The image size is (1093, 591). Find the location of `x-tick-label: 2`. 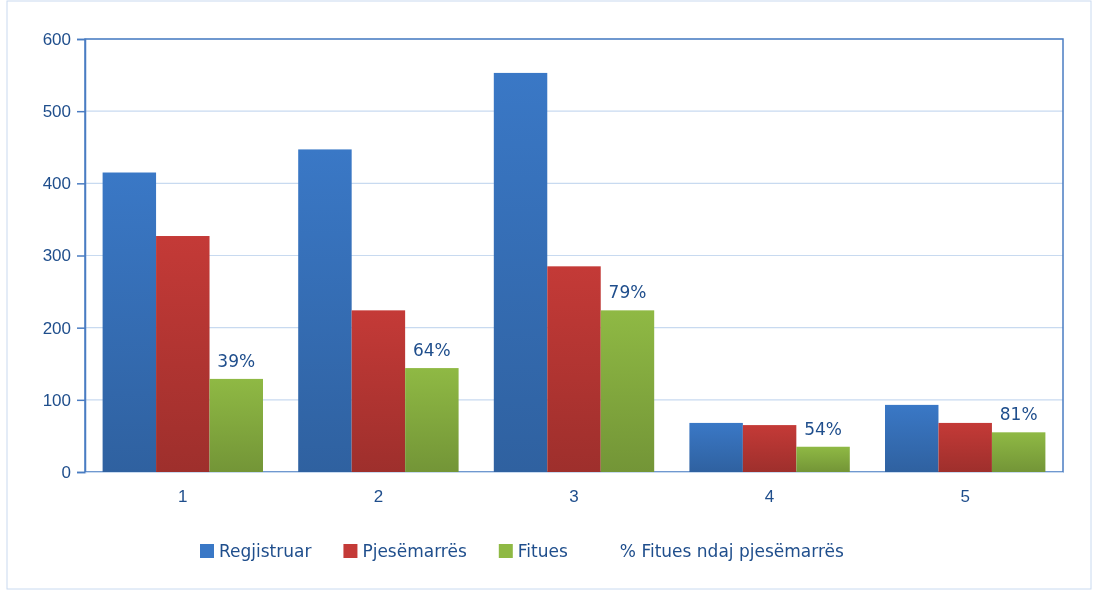

x-tick-label: 2 is located at coordinates (378, 497).